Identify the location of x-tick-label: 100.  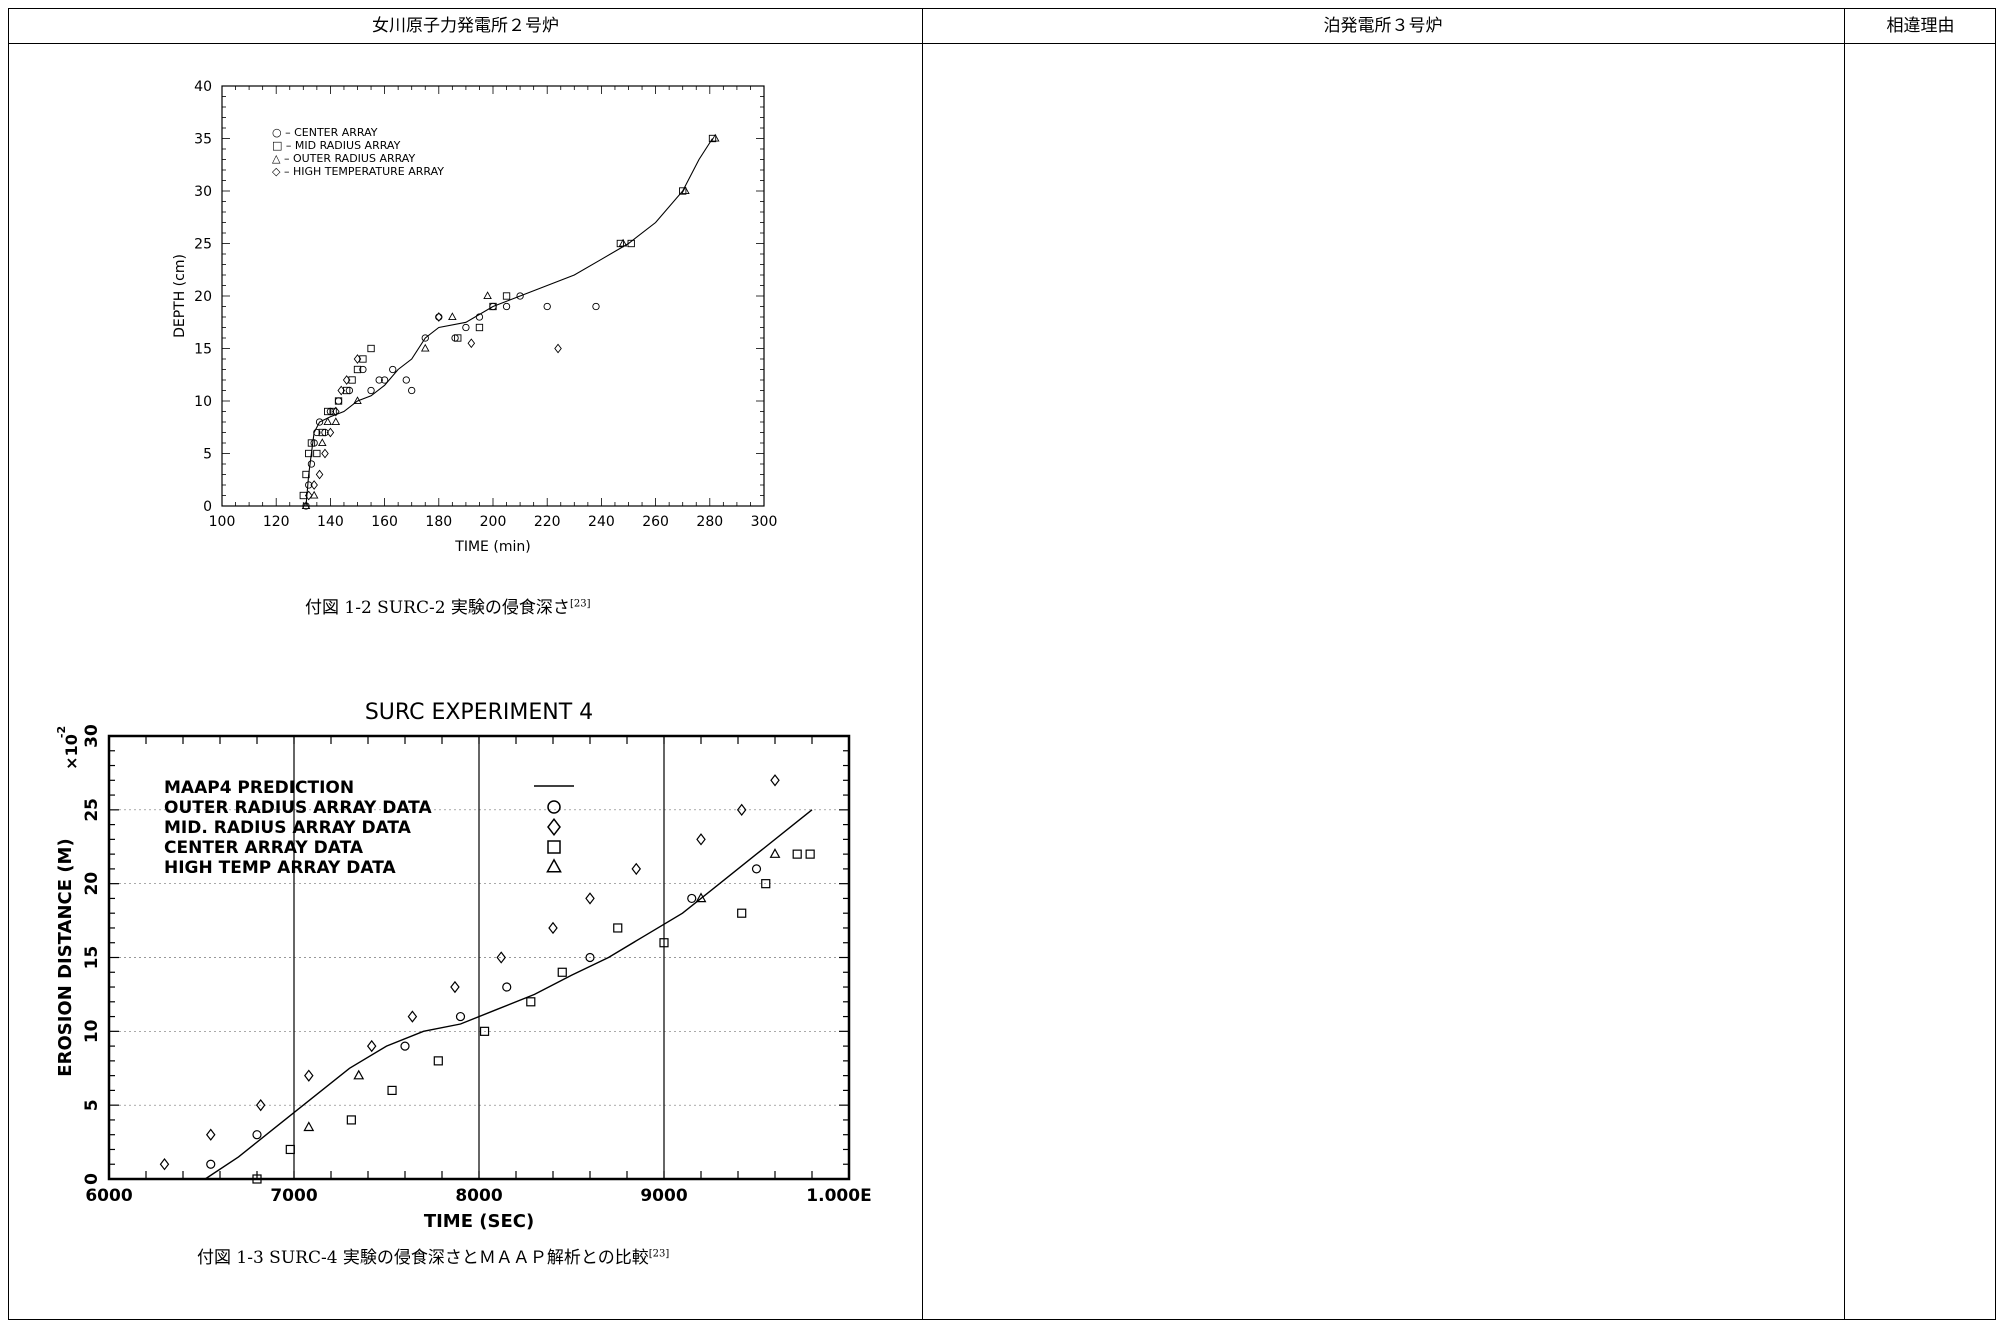
(222, 522).